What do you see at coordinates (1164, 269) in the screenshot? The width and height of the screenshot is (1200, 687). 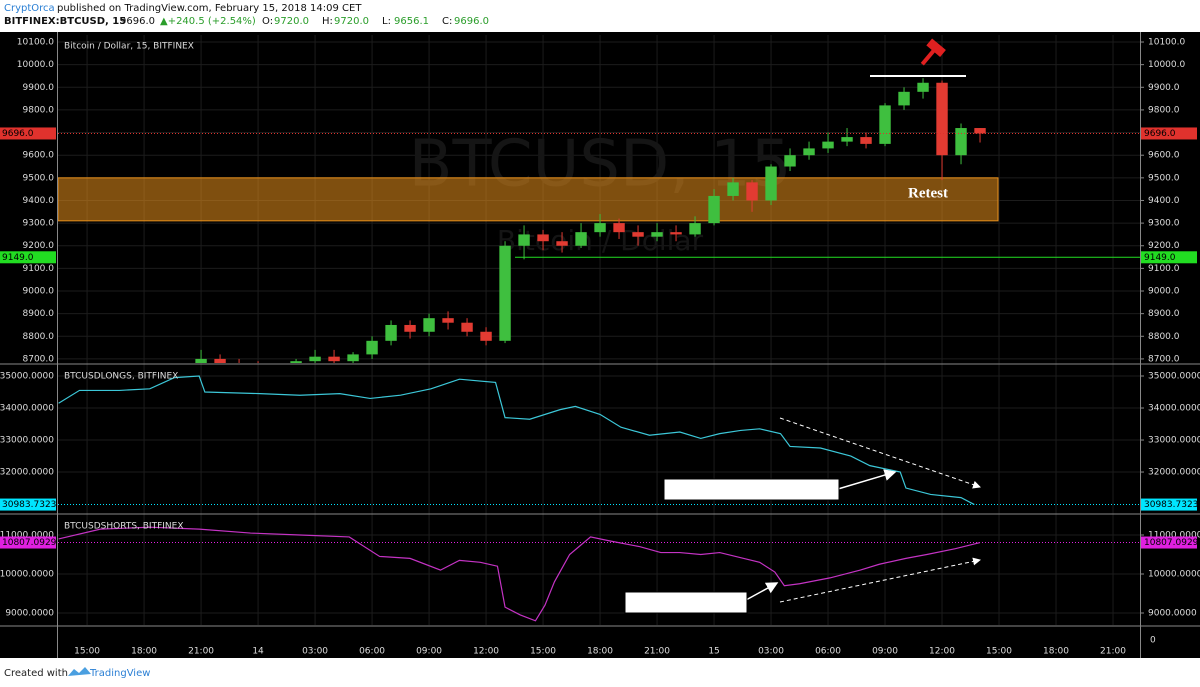 I see `y-tick-label: 9100.0` at bounding box center [1164, 269].